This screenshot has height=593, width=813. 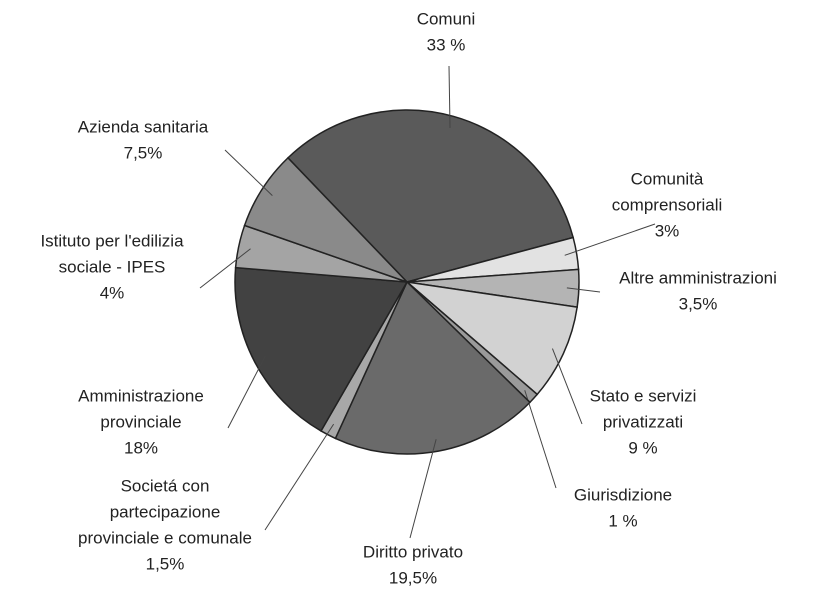 What do you see at coordinates (112, 240) in the screenshot?
I see `slice-label: Istituto per l'edilizia` at bounding box center [112, 240].